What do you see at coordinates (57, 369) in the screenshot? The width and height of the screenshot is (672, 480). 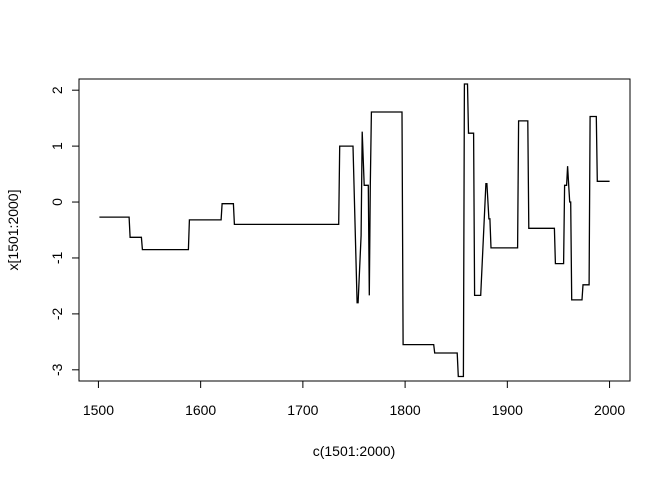 I see `y-tick-label: -3` at bounding box center [57, 369].